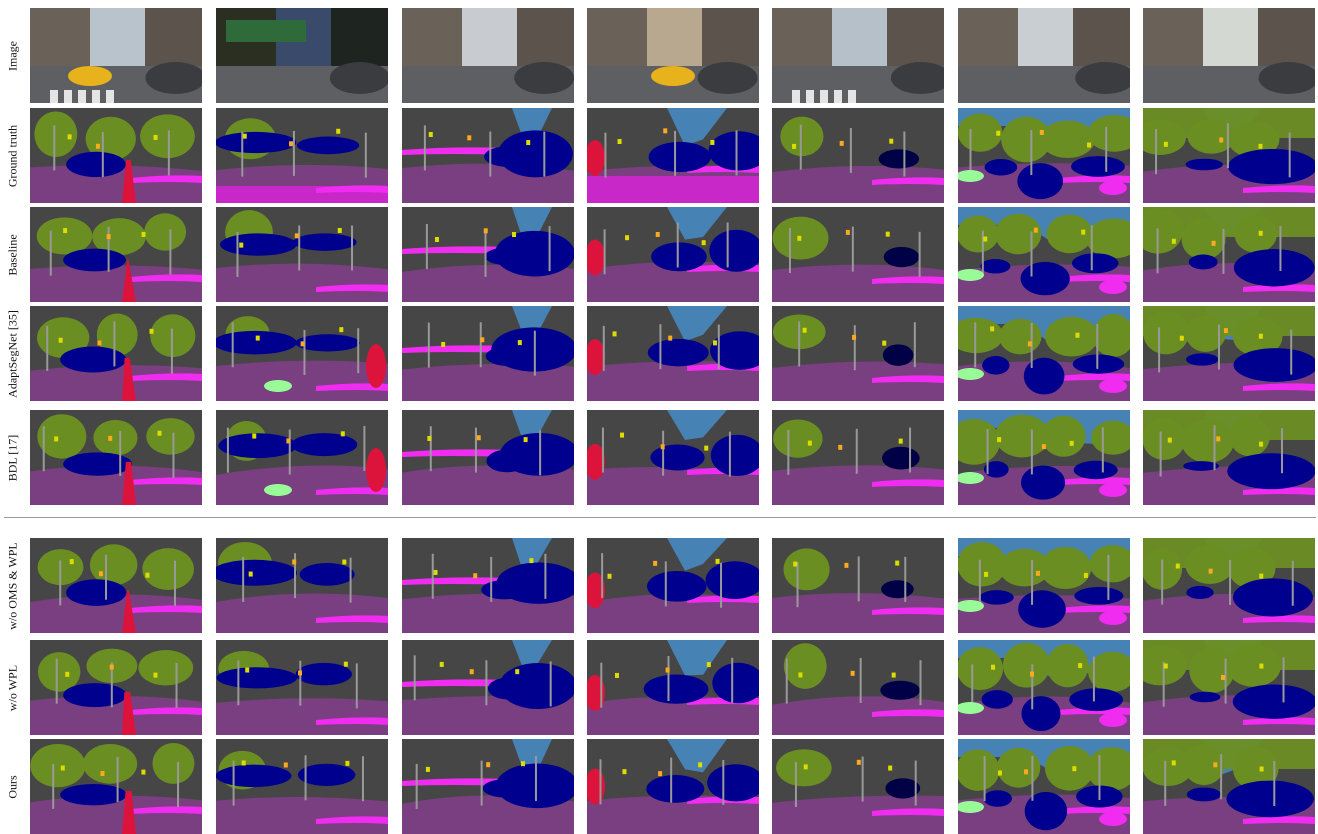 The width and height of the screenshot is (1318, 834). What do you see at coordinates (12, 786) in the screenshot?
I see `row-label-text: Ours` at bounding box center [12, 786].